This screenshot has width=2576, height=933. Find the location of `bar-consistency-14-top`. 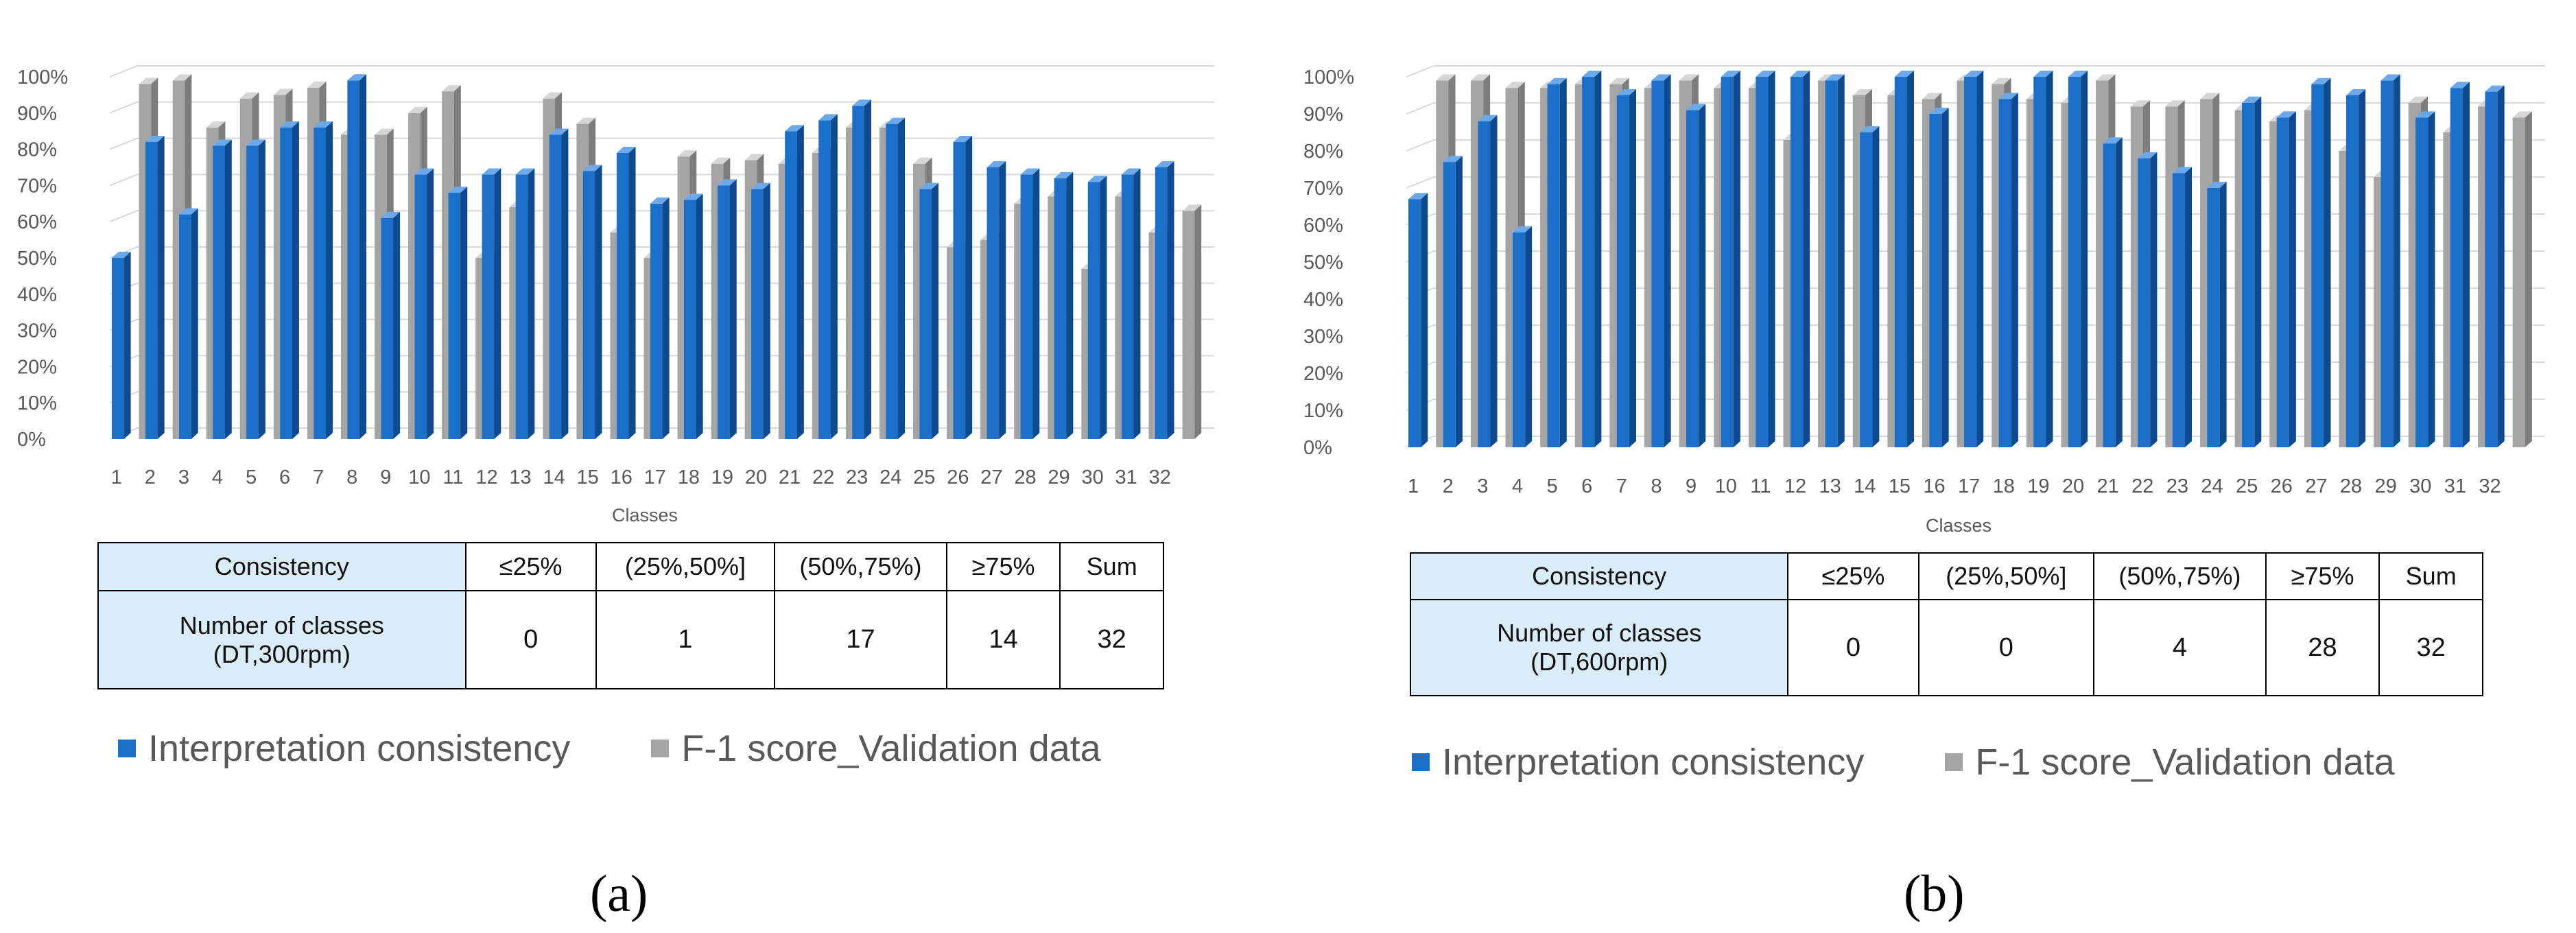

bar-consistency-14-top is located at coordinates (1870, 129).